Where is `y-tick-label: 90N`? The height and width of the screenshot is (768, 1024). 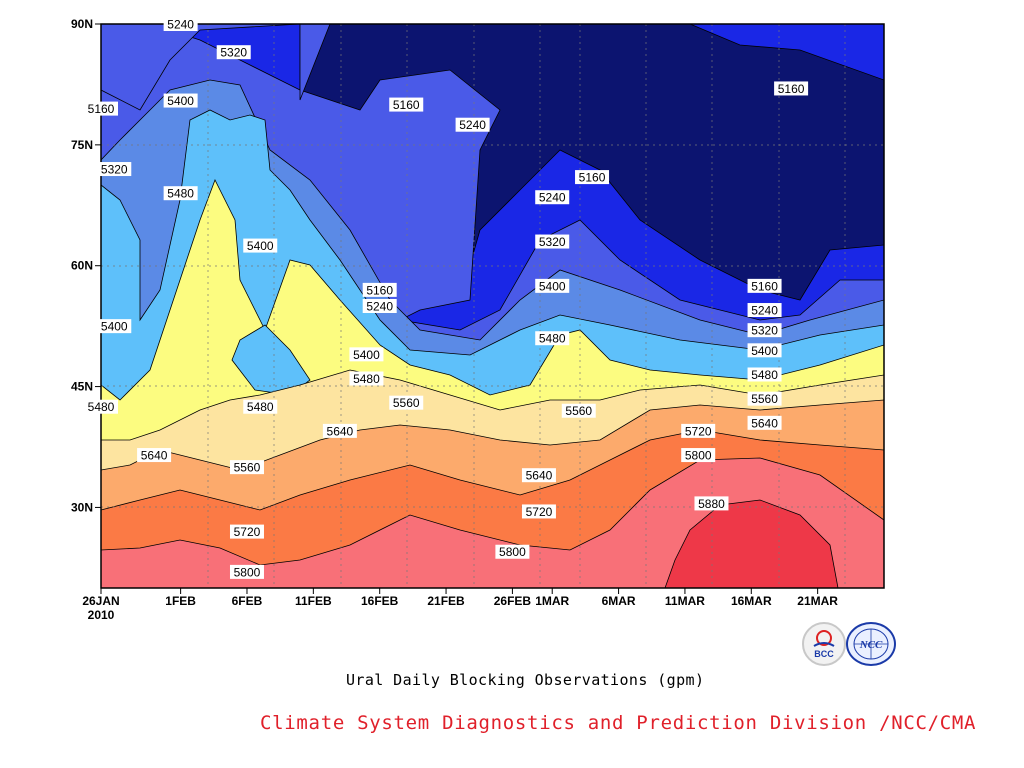 y-tick-label: 90N is located at coordinates (82, 24).